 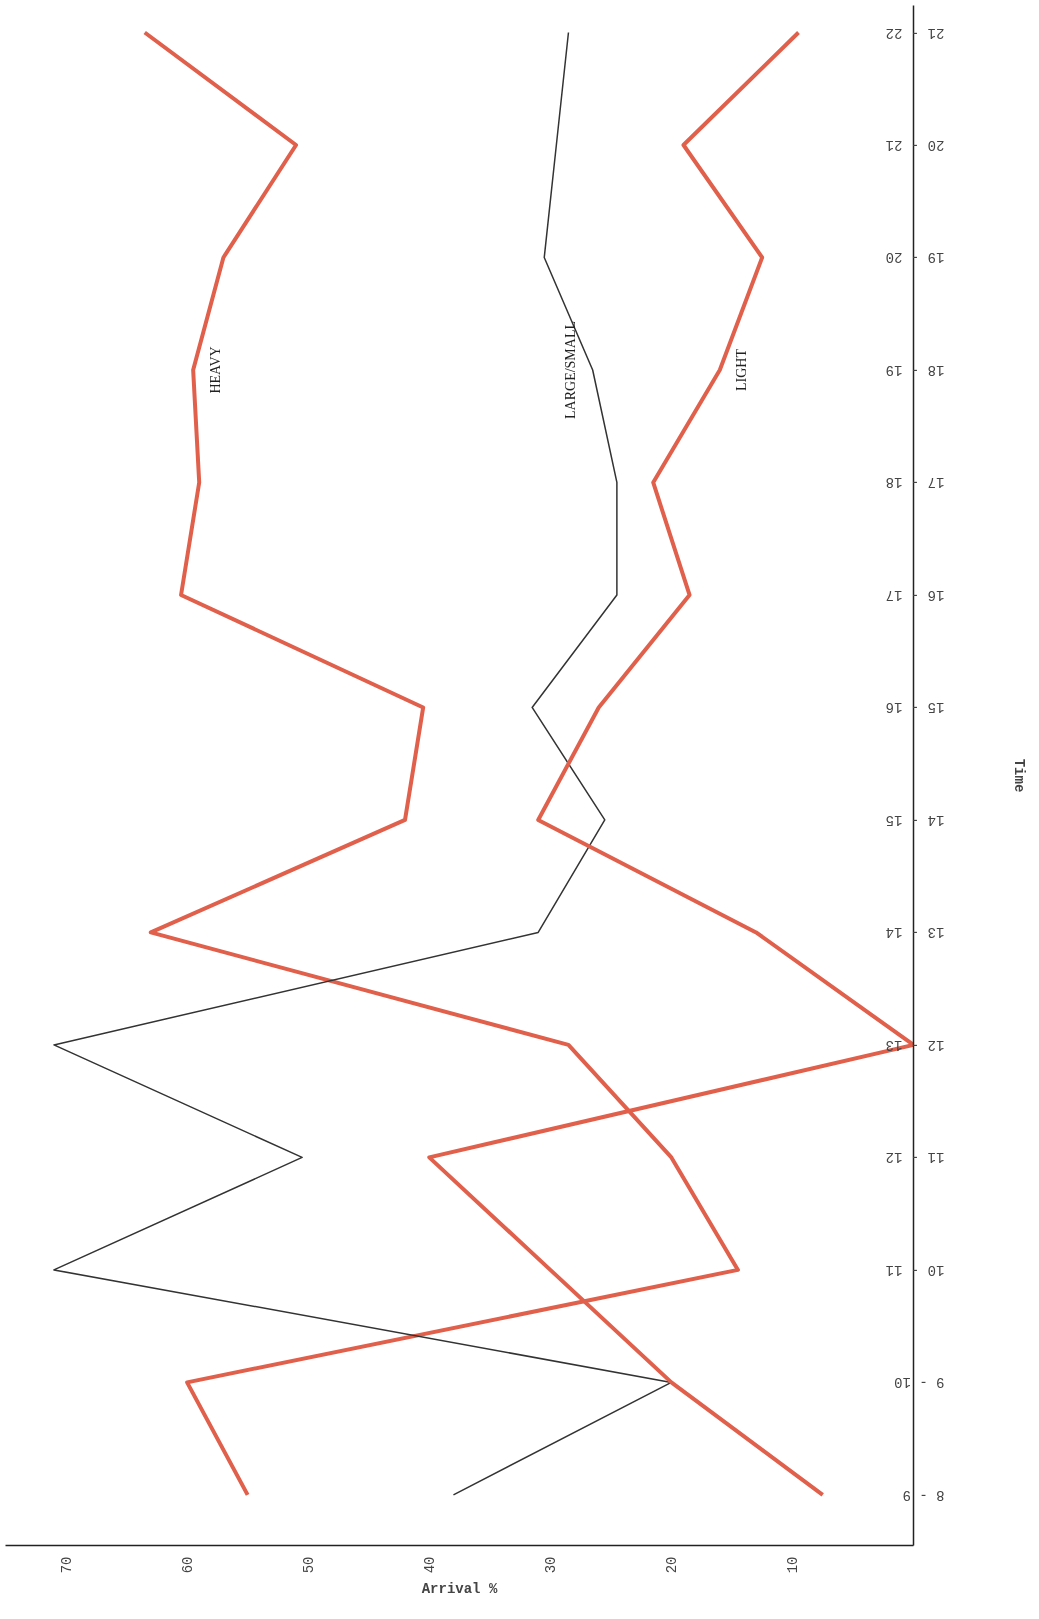 What do you see at coordinates (915, 1269) in the screenshot?
I see `y-tick-label: 10 - 11` at bounding box center [915, 1269].